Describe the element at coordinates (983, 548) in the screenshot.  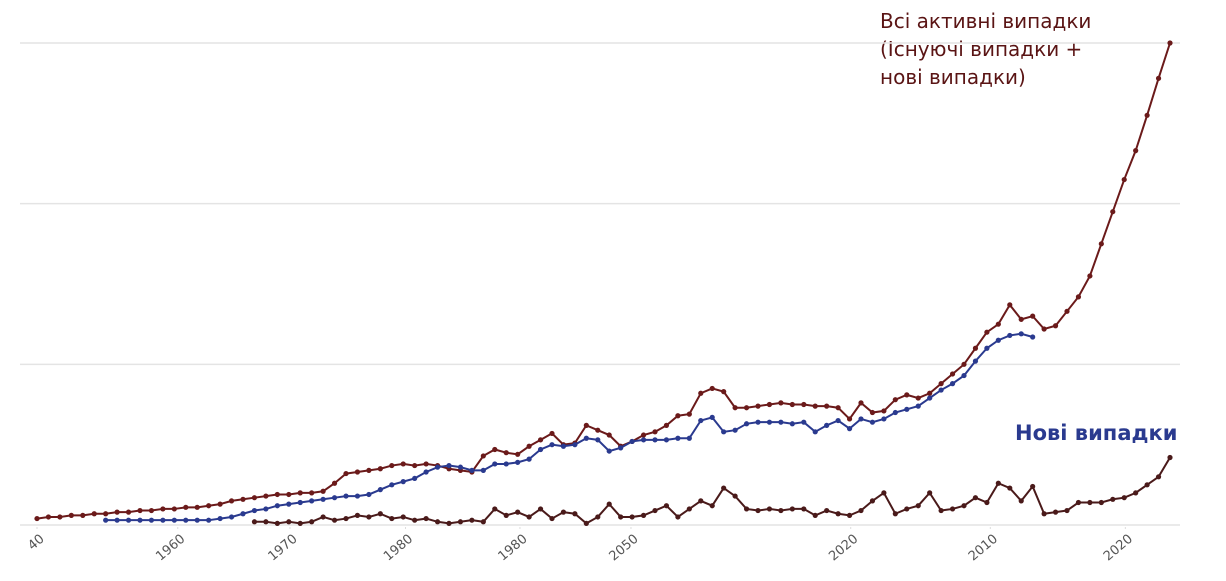
I see `x-tick-label: 2010` at that location.